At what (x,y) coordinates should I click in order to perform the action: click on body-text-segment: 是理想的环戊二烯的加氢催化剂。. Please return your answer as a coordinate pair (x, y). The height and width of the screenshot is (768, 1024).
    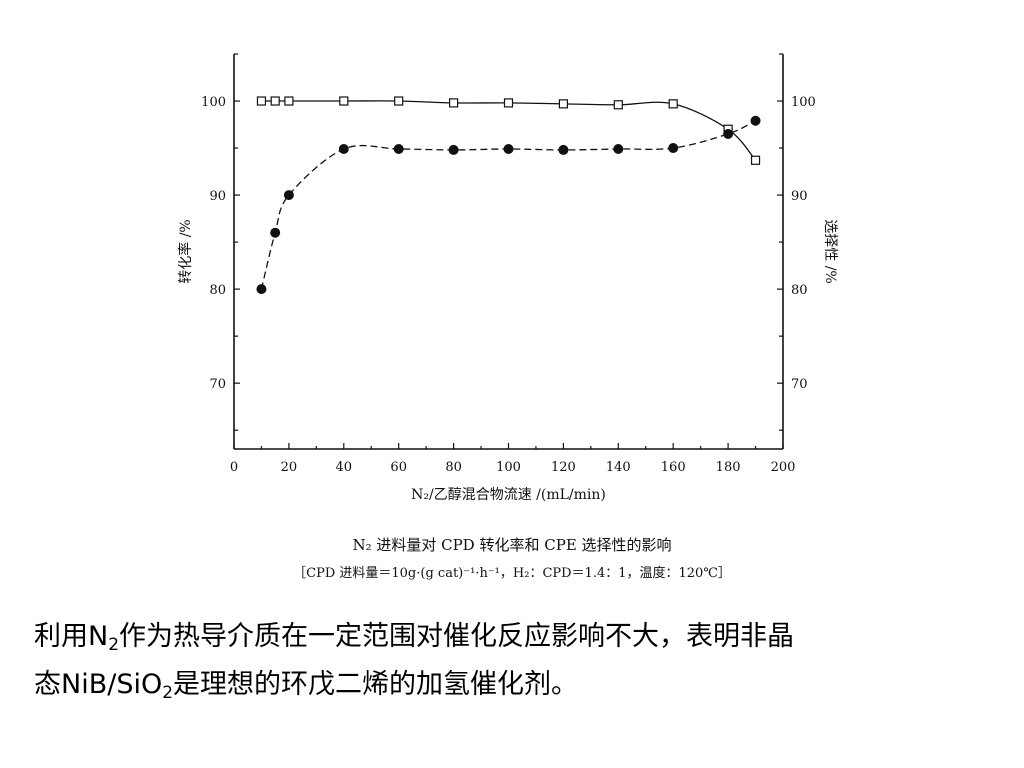
    Looking at the image, I should click on (376, 684).